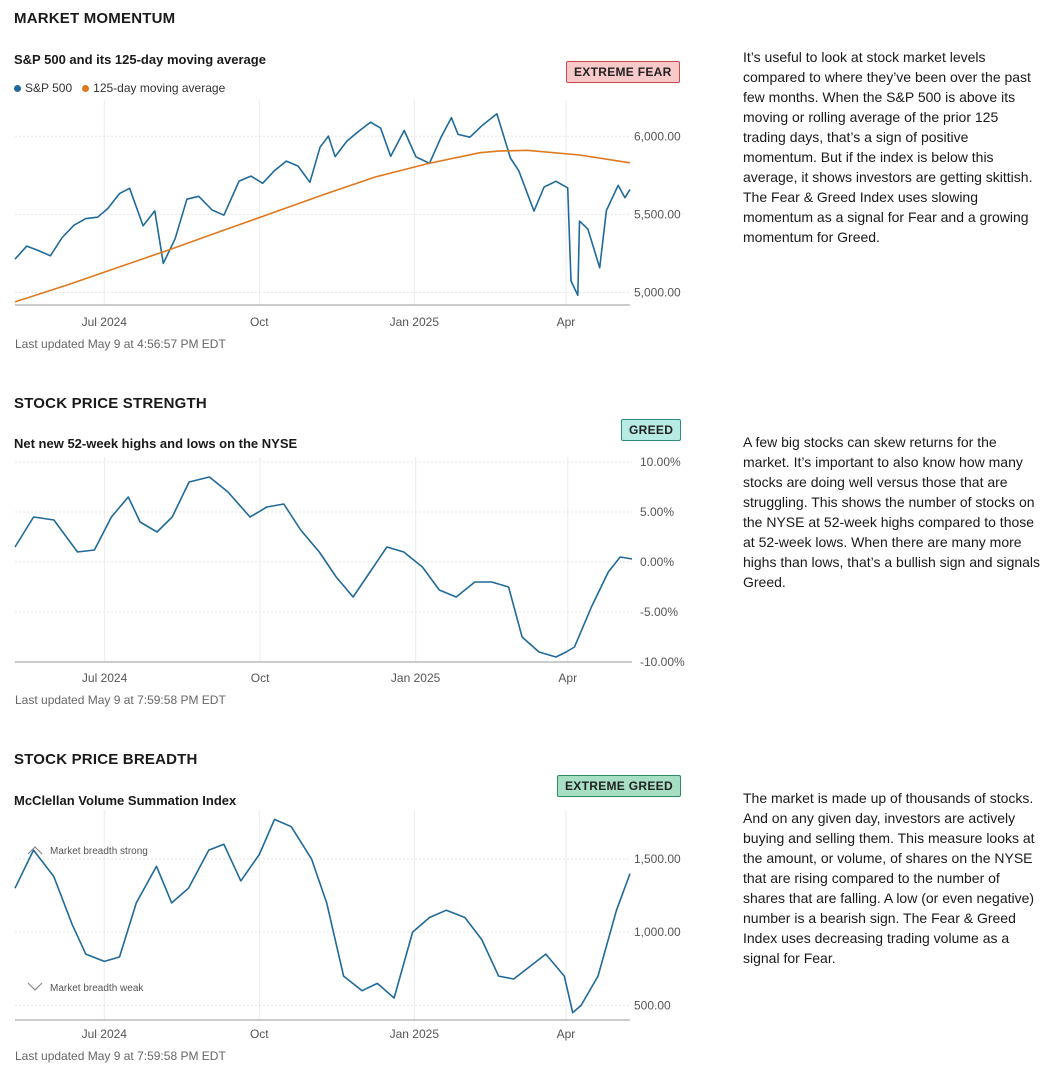 This screenshot has height=1072, width=1047. Describe the element at coordinates (657, 136) in the screenshot. I see `y-tick-label: 6,000.00` at that location.